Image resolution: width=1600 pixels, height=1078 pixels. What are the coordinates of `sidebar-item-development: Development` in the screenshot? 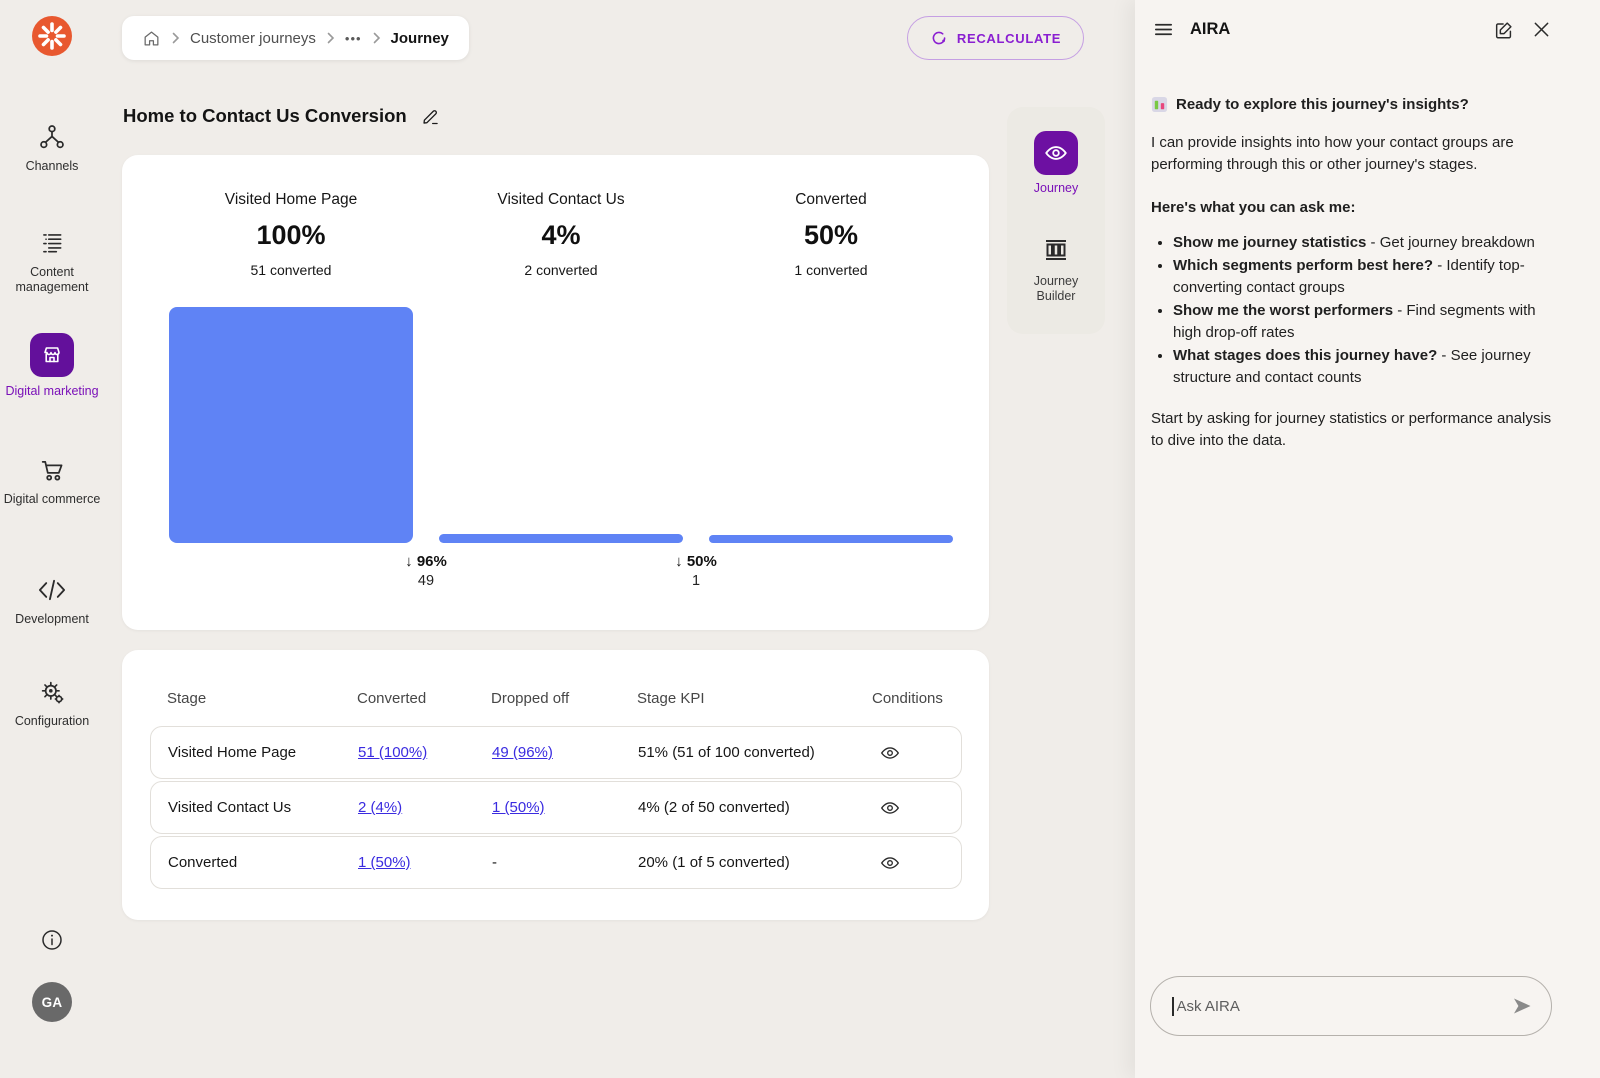 It's located at (52, 601).